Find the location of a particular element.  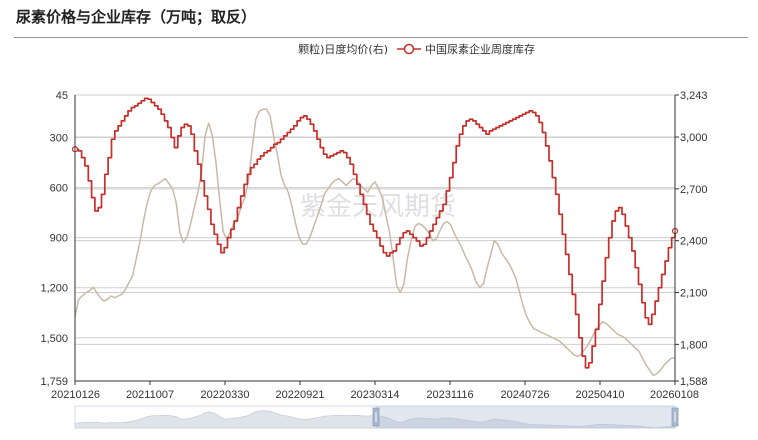

legend-item-inventory: 中国尿素企业周度库存 is located at coordinates (466, 49).